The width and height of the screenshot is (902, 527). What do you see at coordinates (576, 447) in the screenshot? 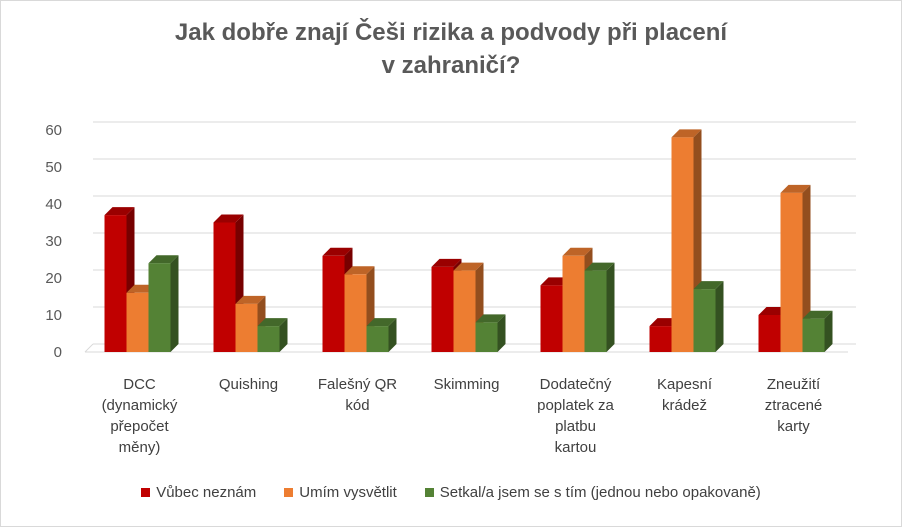
I see `x-tick-label-line: kartou` at bounding box center [576, 447].